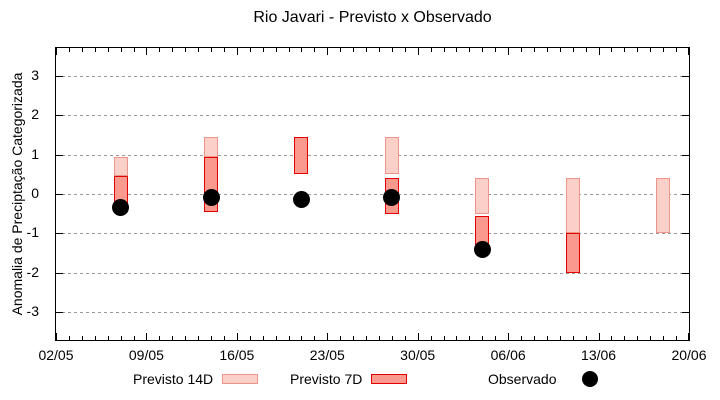 The width and height of the screenshot is (720, 400). I want to click on chart-title: Rio Javari - Previsto x Observado, so click(372, 17).